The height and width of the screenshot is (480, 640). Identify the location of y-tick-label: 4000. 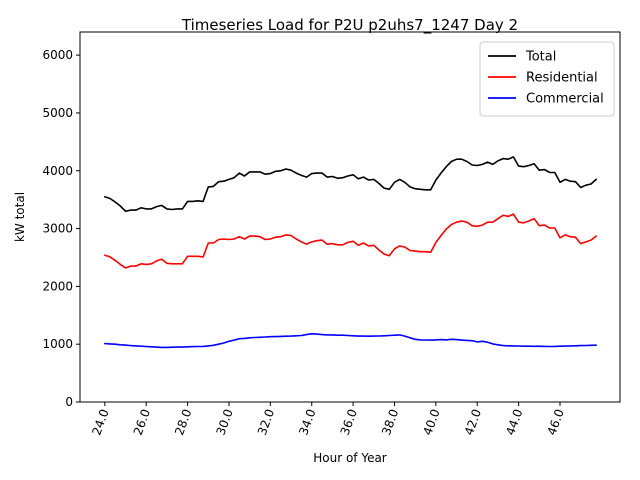
(57, 171).